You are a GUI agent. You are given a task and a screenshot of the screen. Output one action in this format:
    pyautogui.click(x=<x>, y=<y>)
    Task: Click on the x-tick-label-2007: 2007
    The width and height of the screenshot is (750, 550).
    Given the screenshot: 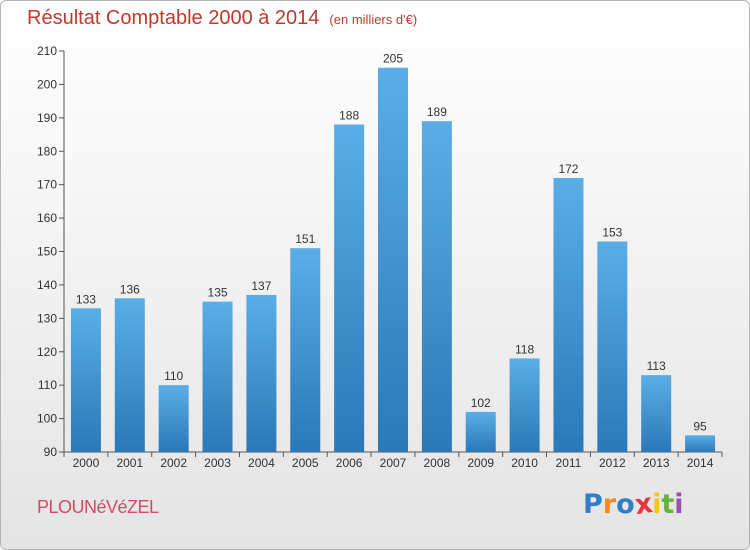 What is the action you would take?
    pyautogui.click(x=393, y=463)
    